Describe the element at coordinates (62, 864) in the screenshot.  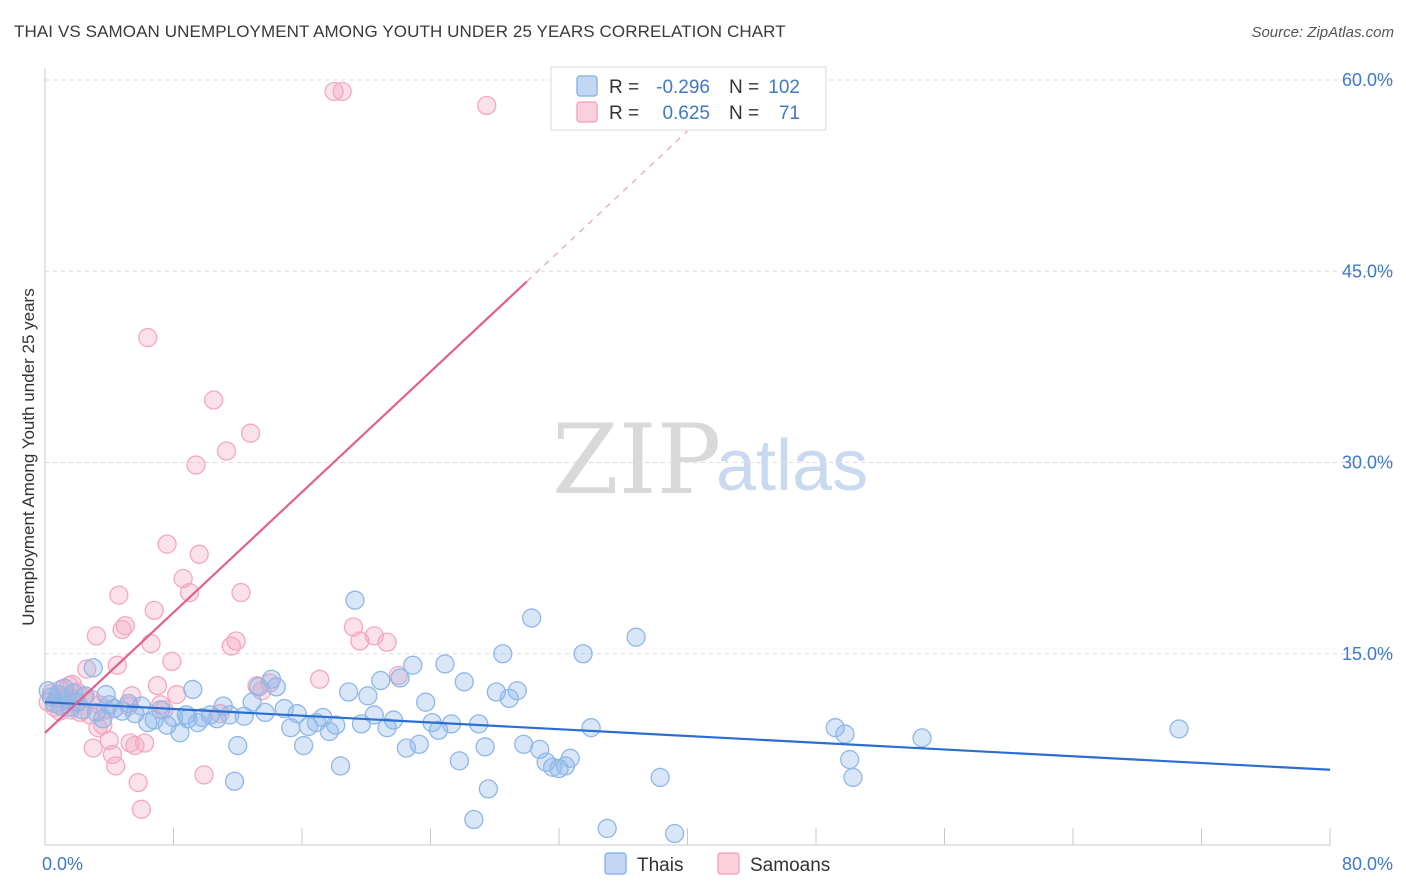
I see `x-tick-label-min: 0.0%` at that location.